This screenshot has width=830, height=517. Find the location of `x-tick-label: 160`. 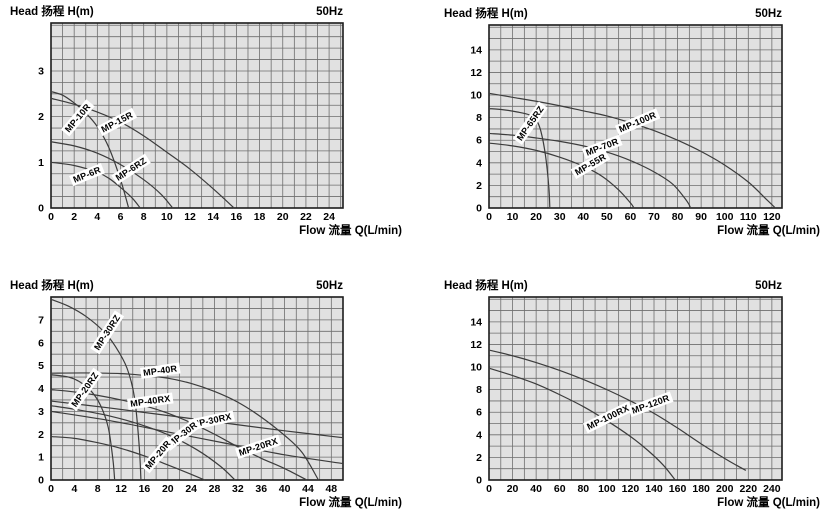

x-tick-label: 160 is located at coordinates (678, 489).